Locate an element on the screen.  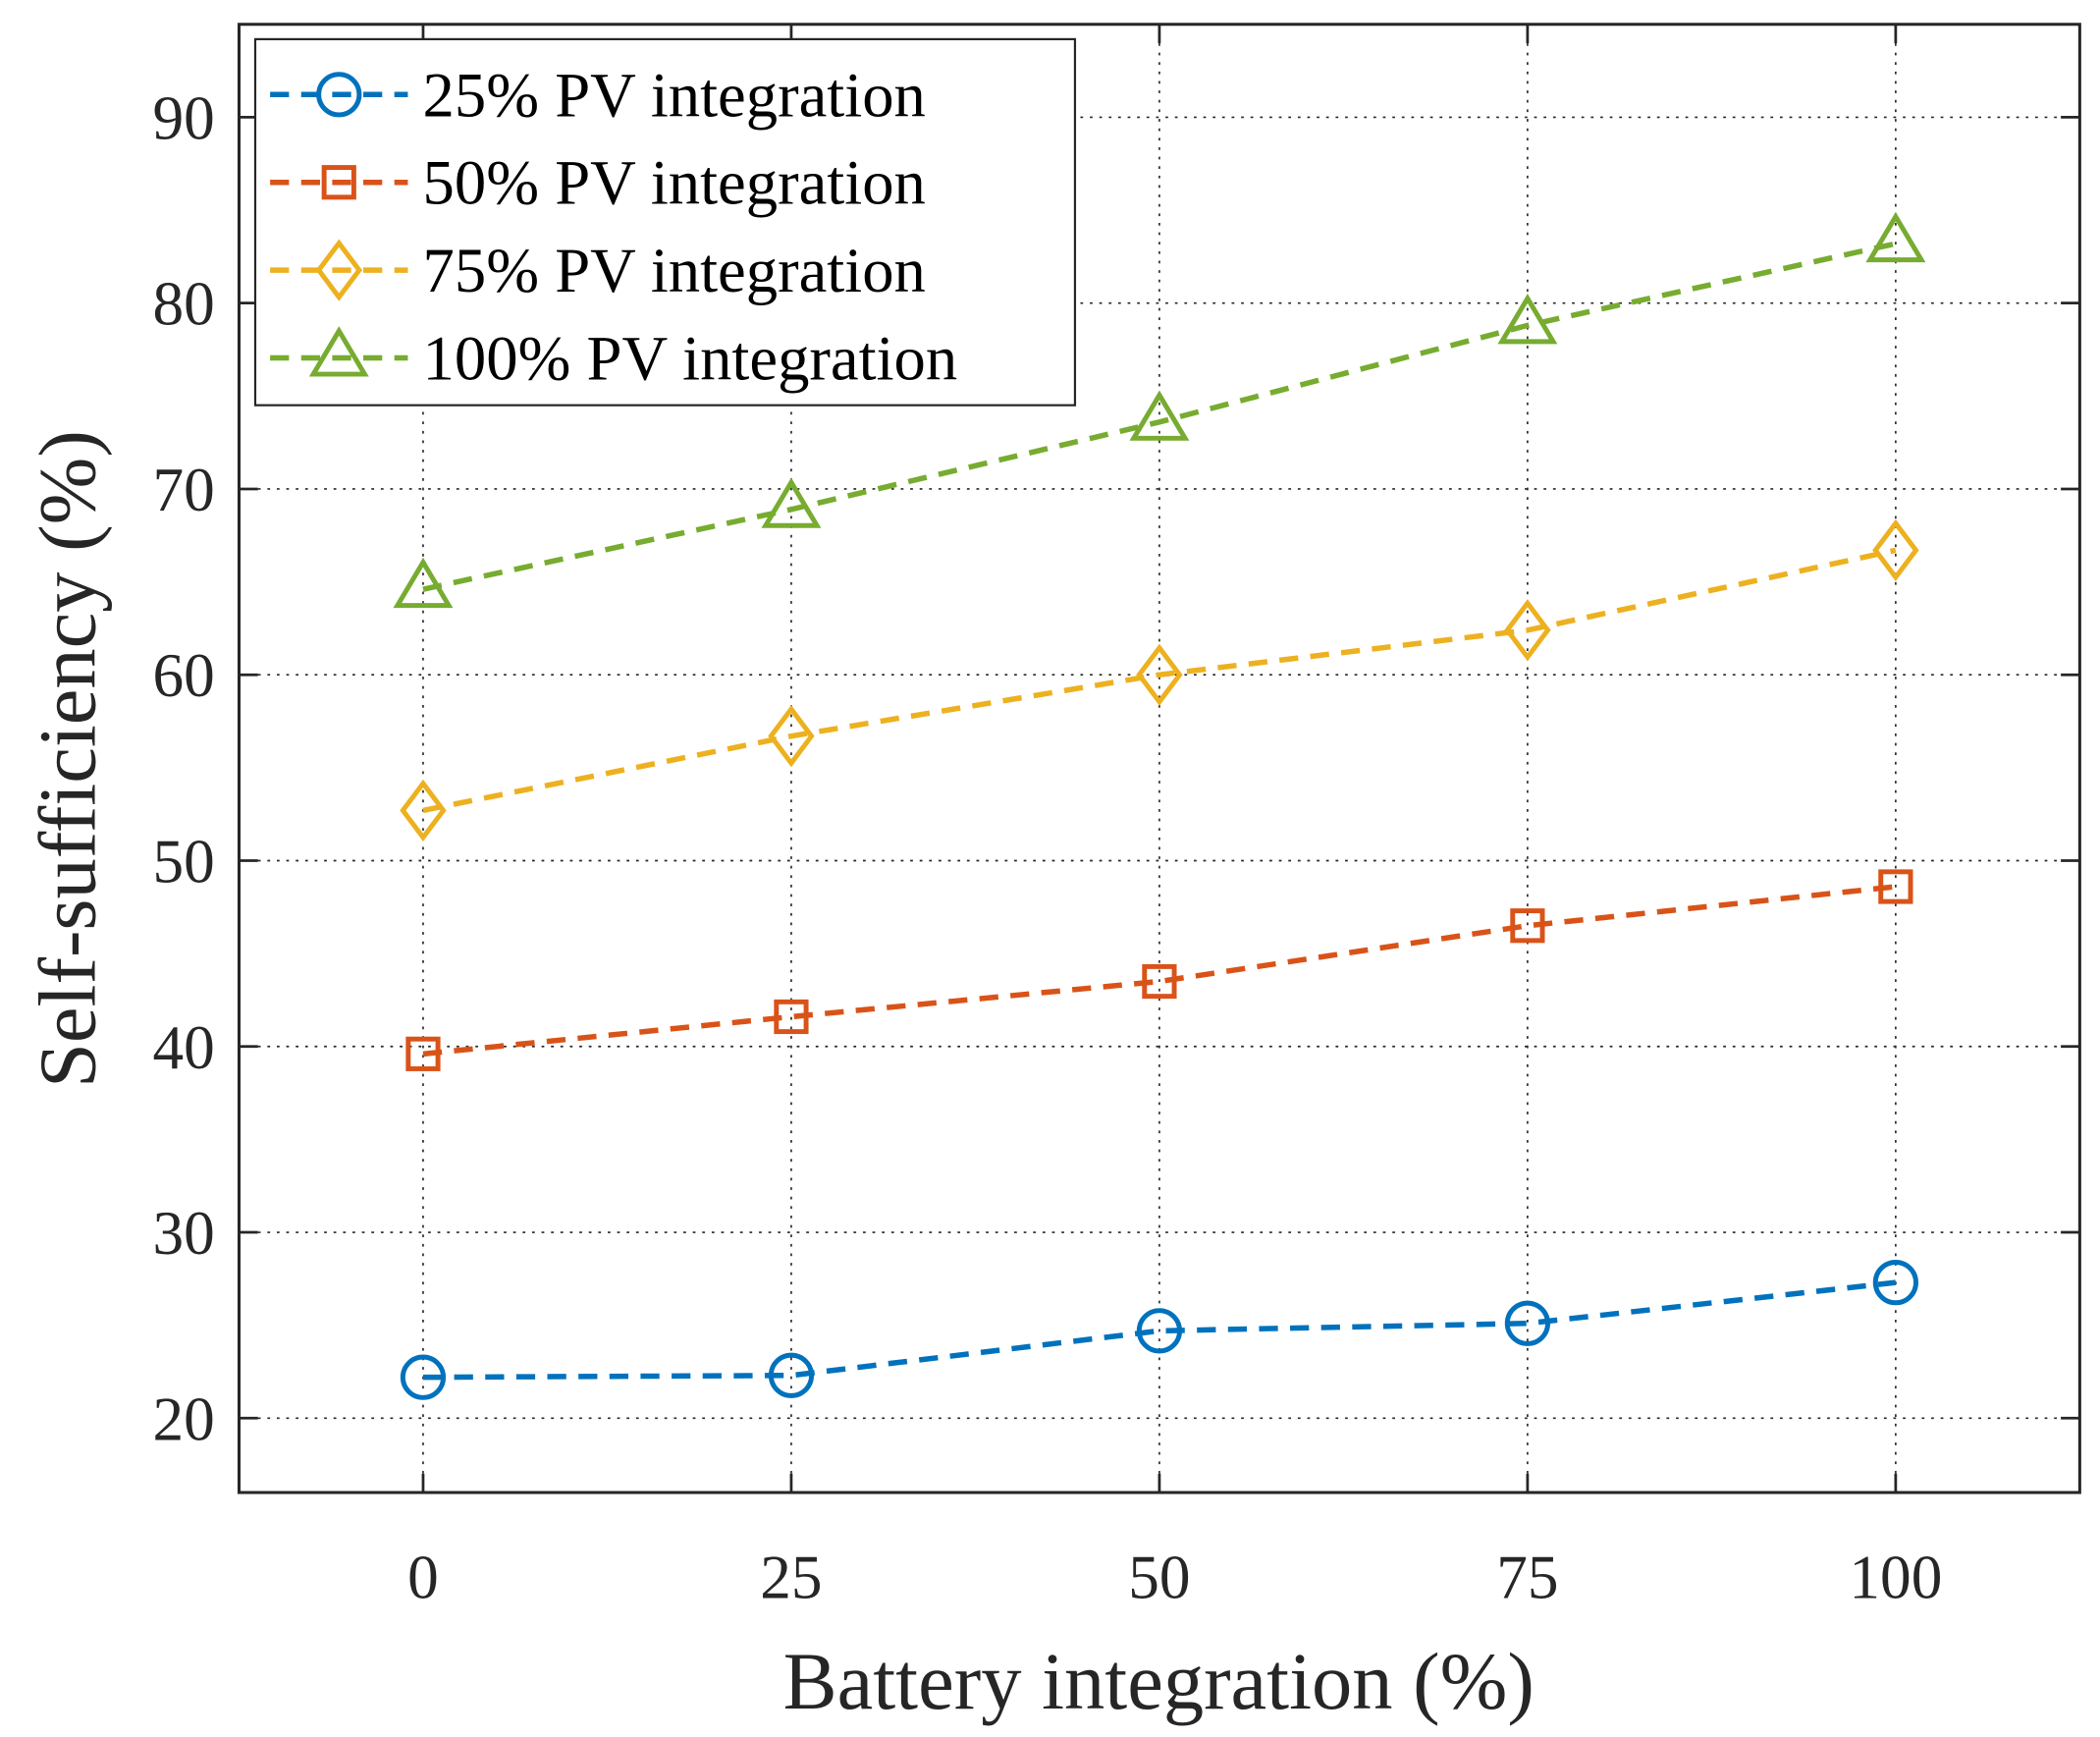
legend-box is located at coordinates (665, 222).